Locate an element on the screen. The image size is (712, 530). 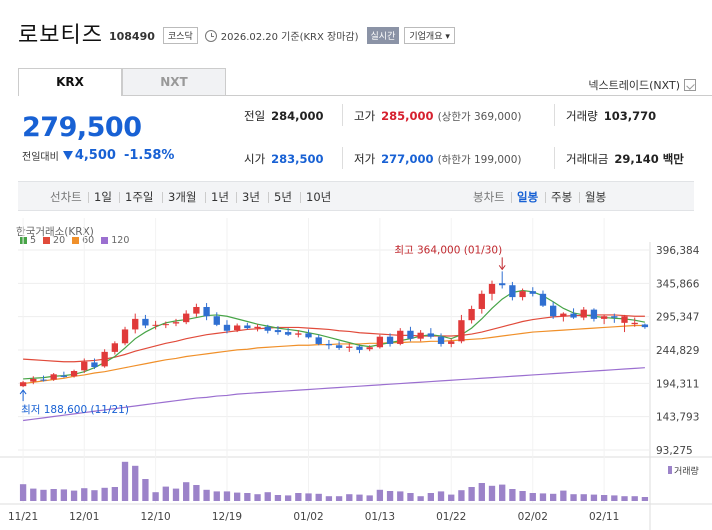
period-1d: 1일 is located at coordinates (103, 197).